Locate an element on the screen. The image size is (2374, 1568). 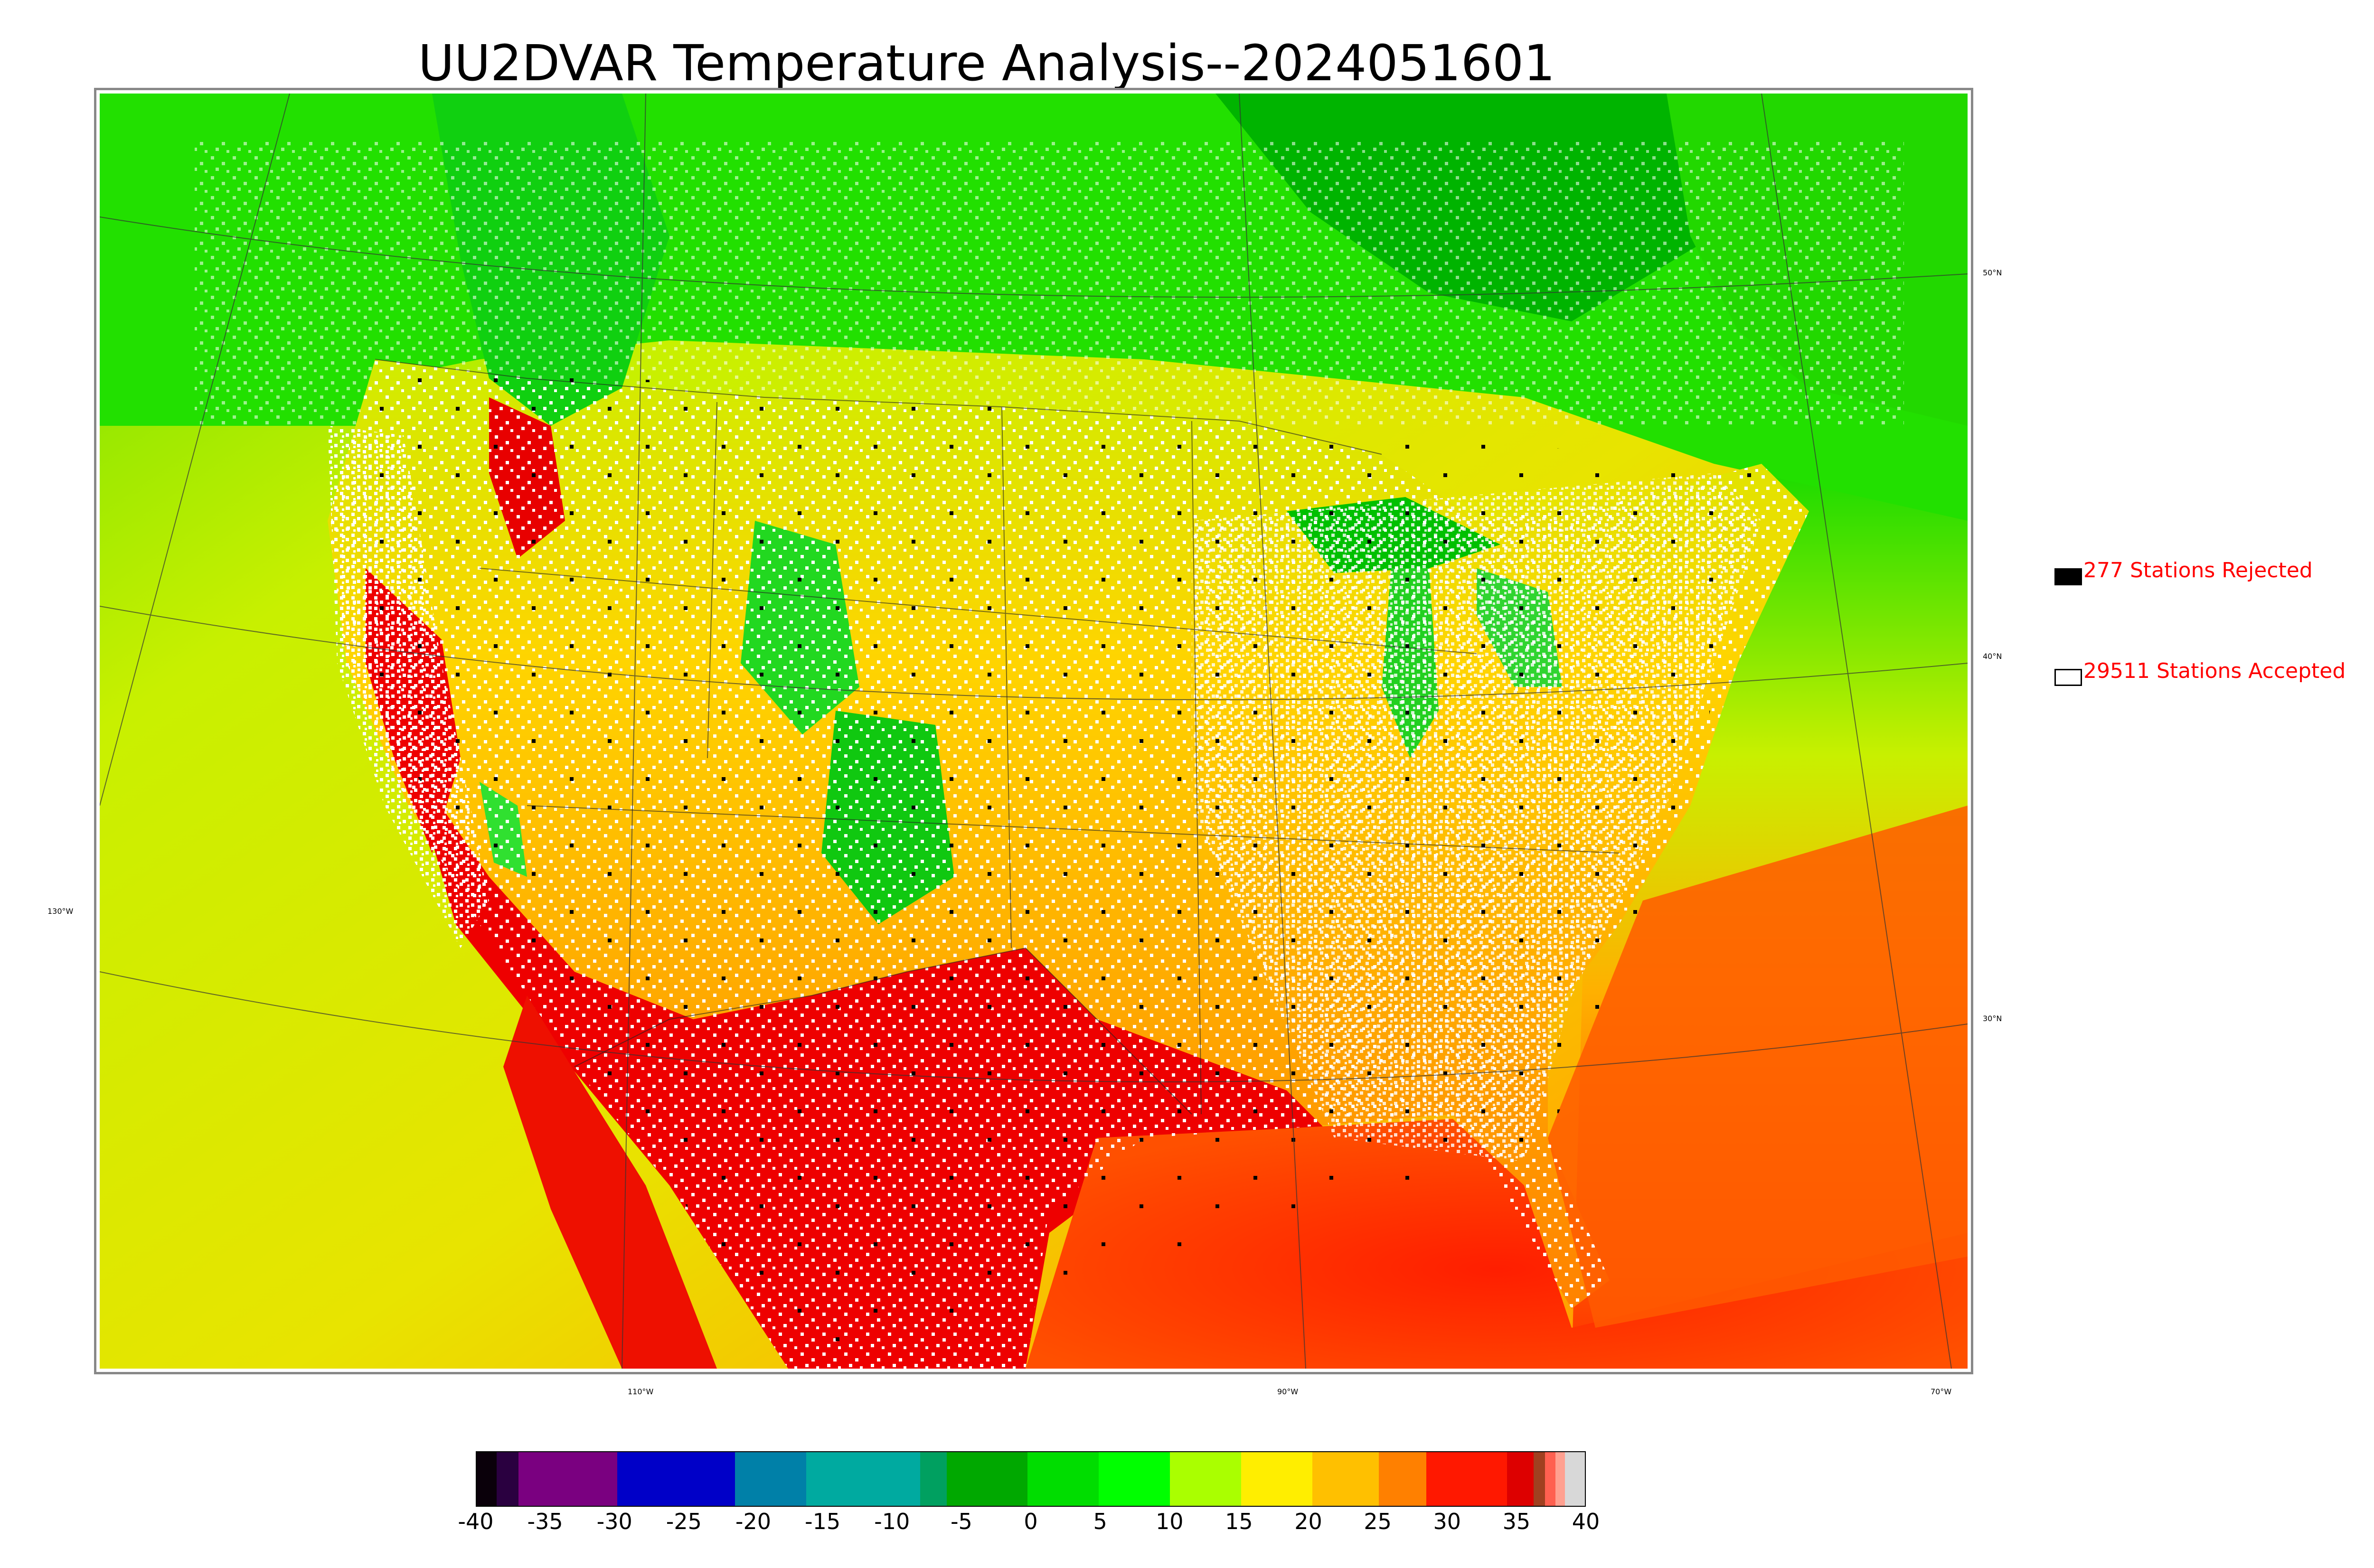
lat-40-line is located at coordinates (1034, 653).